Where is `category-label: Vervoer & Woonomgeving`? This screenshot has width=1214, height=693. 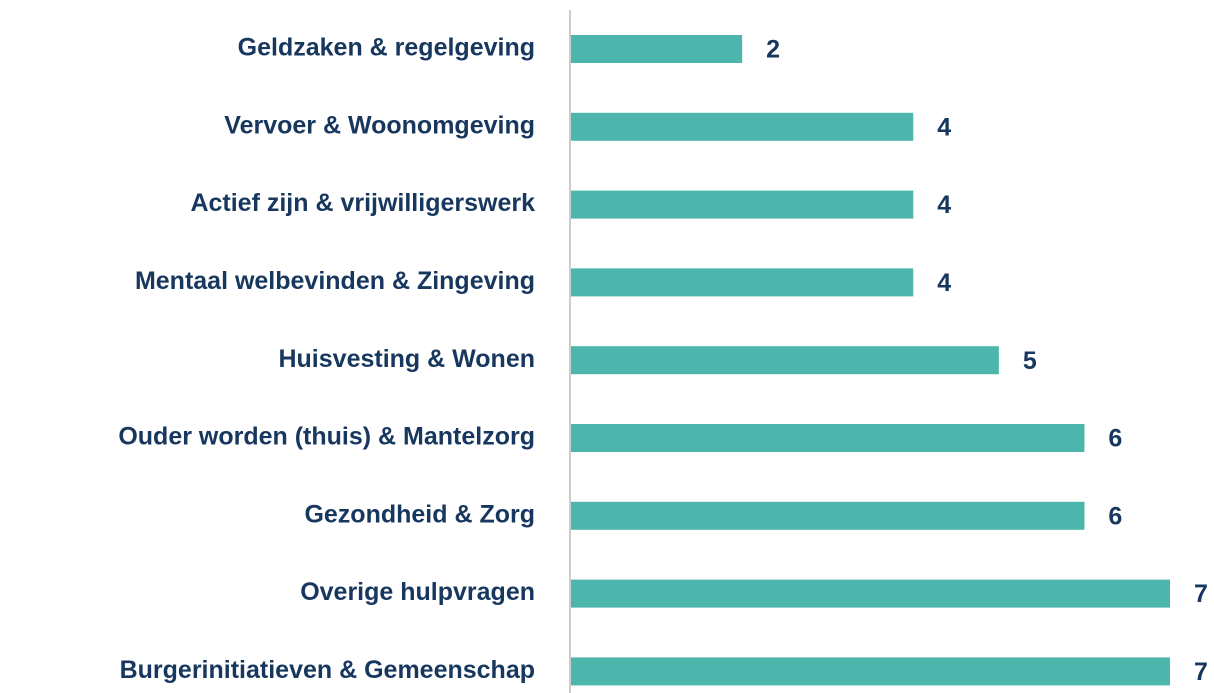
category-label: Vervoer & Woonomgeving is located at coordinates (379, 125).